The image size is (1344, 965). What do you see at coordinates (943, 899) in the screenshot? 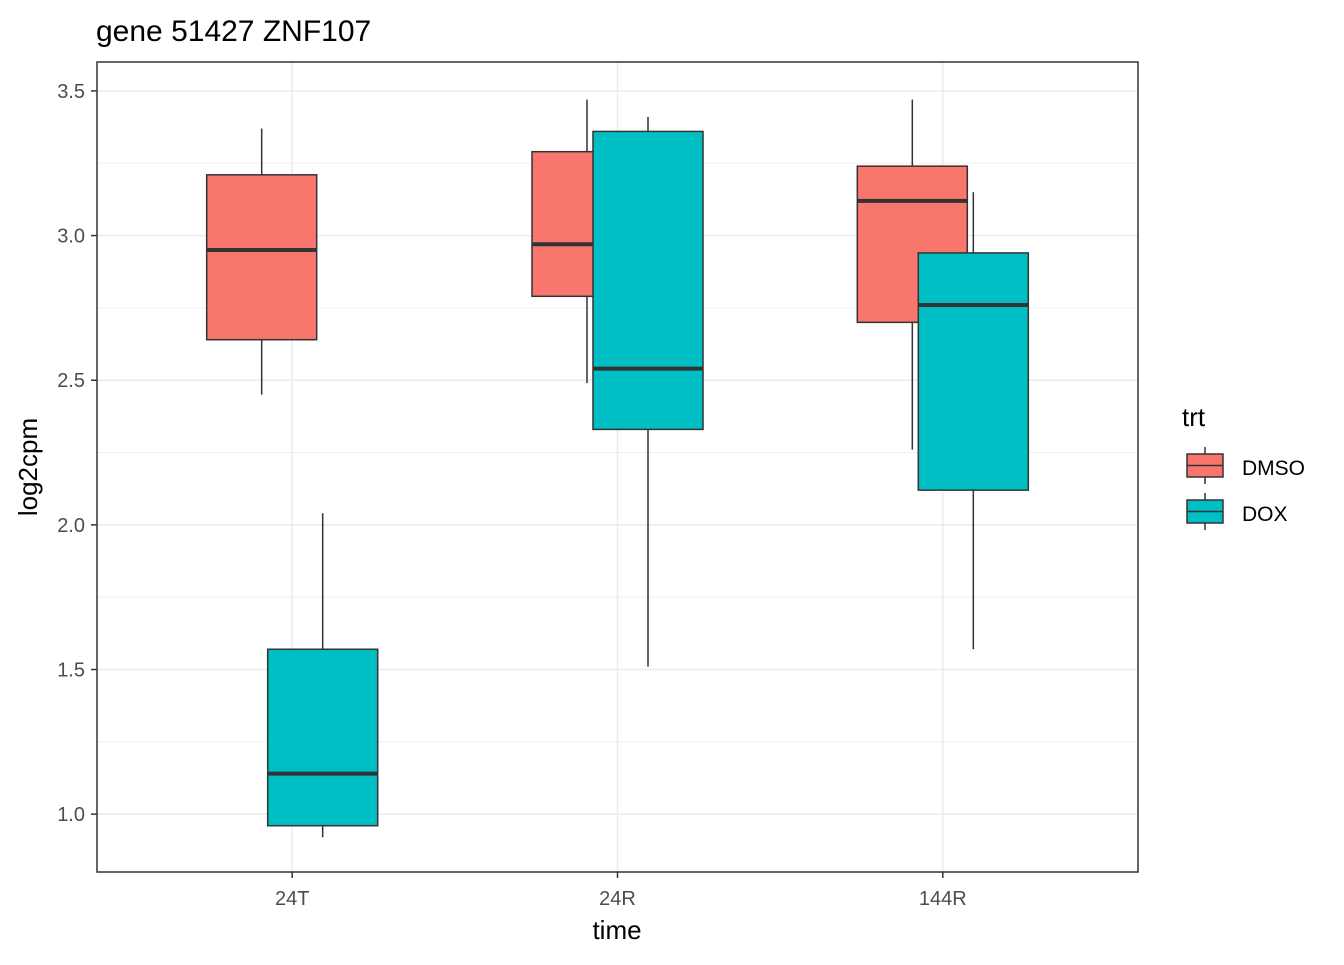
I see `x-tick-label: 144R` at bounding box center [943, 899].